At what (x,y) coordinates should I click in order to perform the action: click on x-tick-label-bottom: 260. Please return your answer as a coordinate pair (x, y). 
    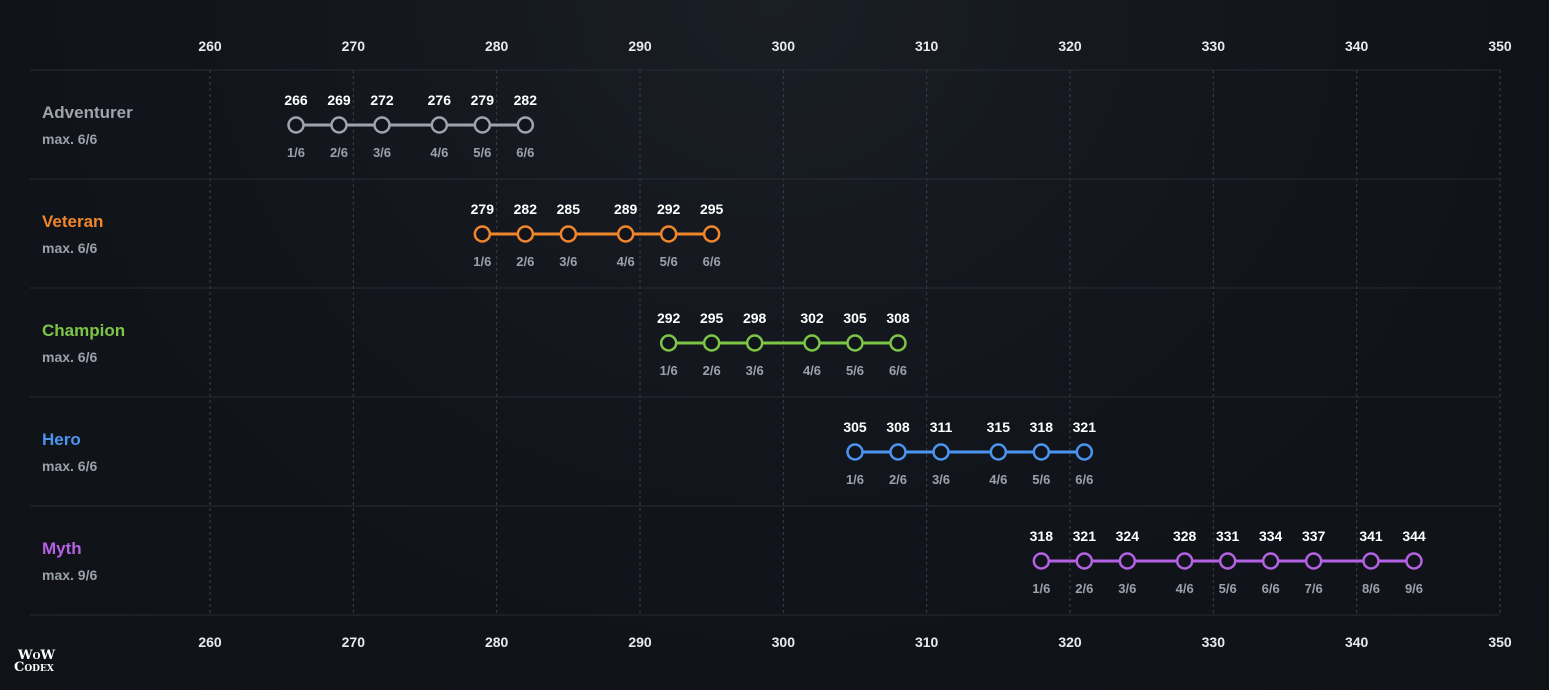
    Looking at the image, I should click on (210, 642).